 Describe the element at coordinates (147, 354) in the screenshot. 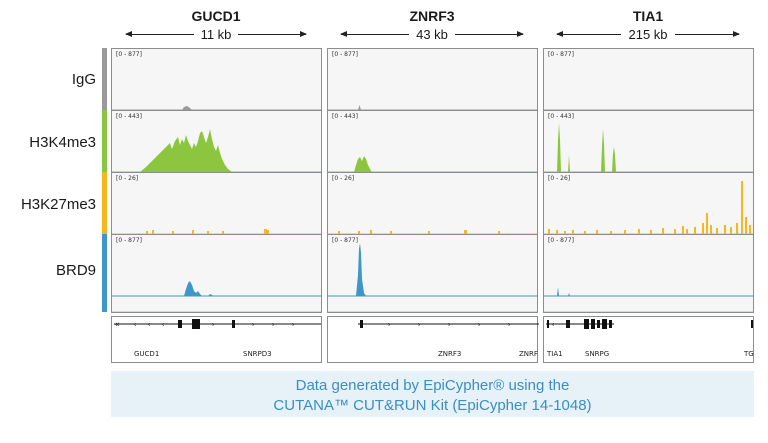

I see `gene-label-gucd1: GUCD1` at that location.